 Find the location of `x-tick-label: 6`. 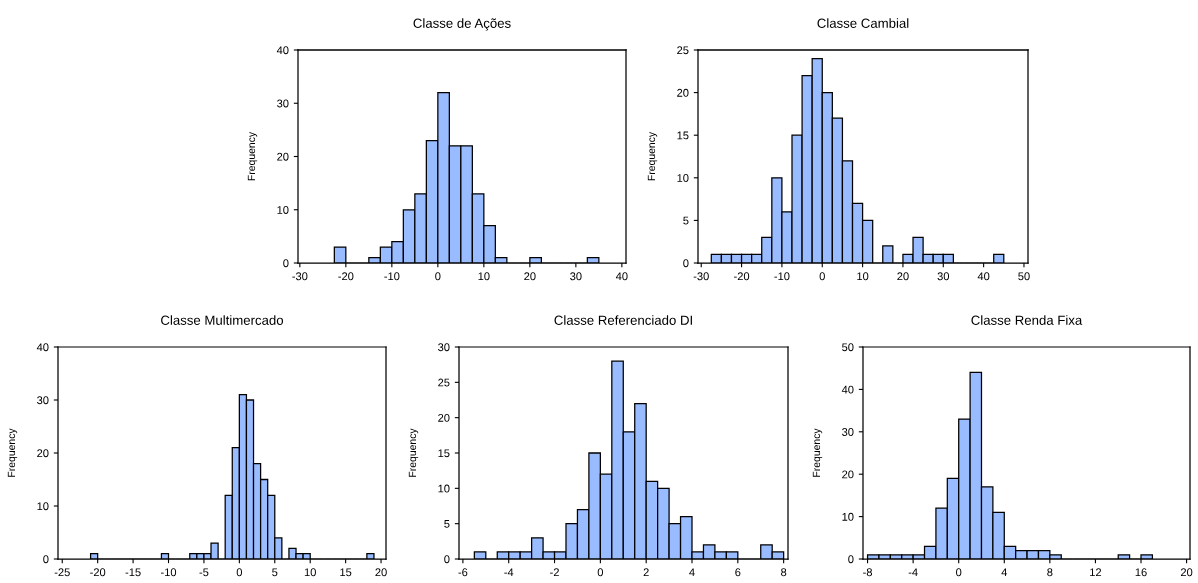

x-tick-label: 6 is located at coordinates (738, 572).